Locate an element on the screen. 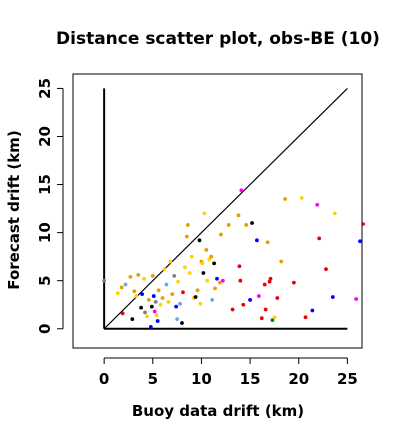 The width and height of the screenshot is (400, 440). x-tick-label: 15 is located at coordinates (250, 379).